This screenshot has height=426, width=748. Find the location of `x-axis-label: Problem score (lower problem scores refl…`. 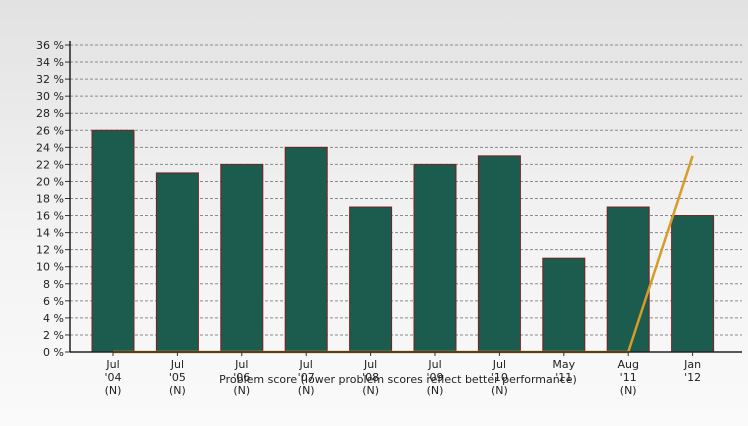

x-axis-label: Problem score (lower problem scores refl… is located at coordinates (398, 379).